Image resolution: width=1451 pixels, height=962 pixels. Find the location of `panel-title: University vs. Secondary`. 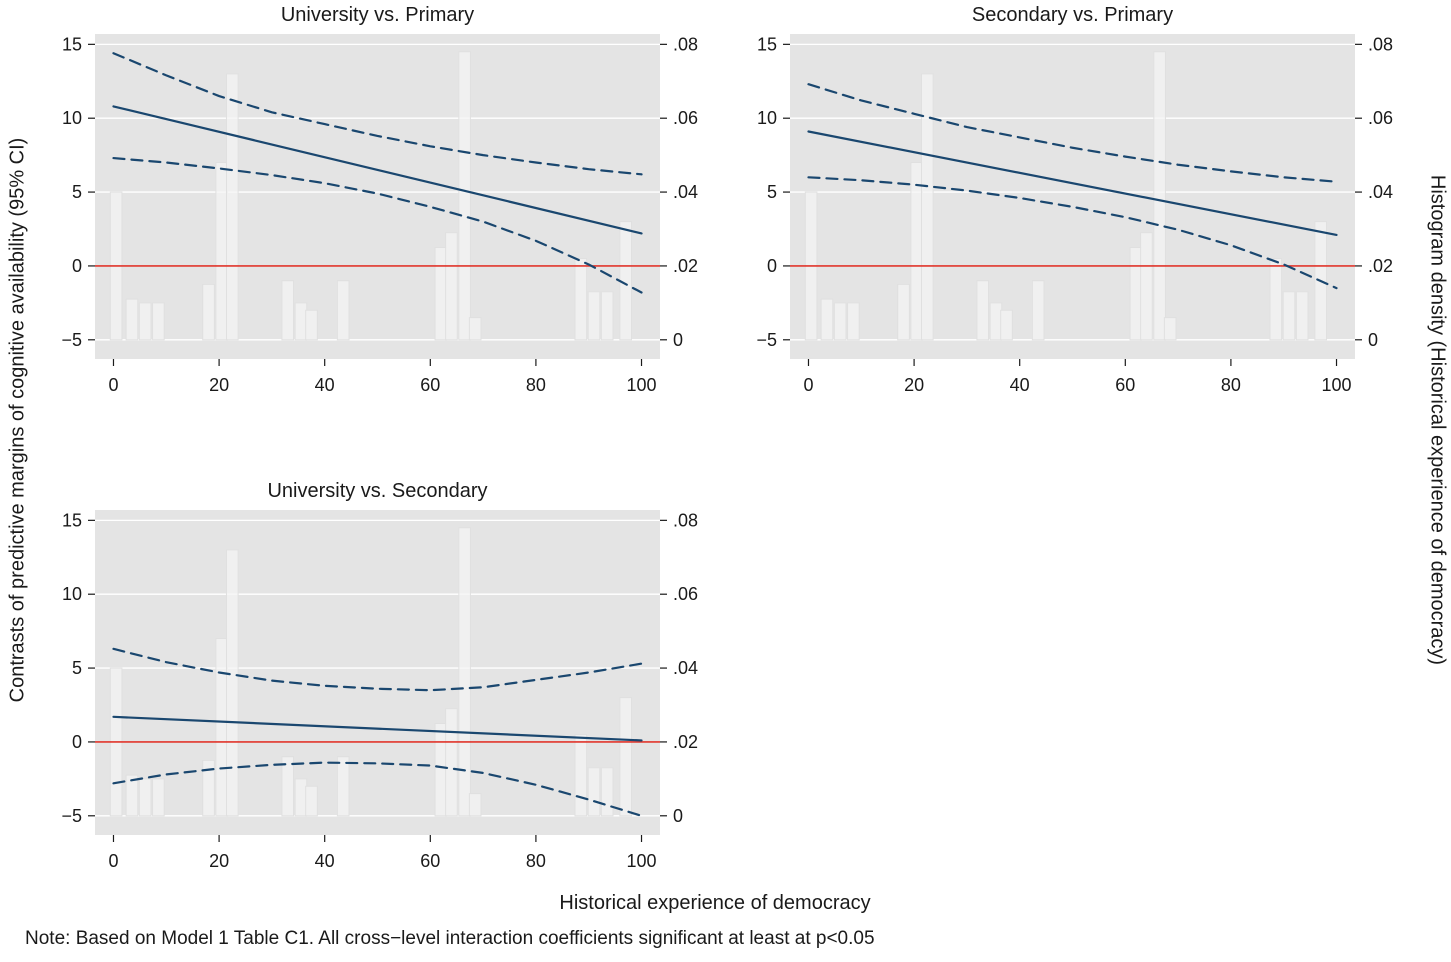

panel-title: University vs. Secondary is located at coordinates (377, 491).